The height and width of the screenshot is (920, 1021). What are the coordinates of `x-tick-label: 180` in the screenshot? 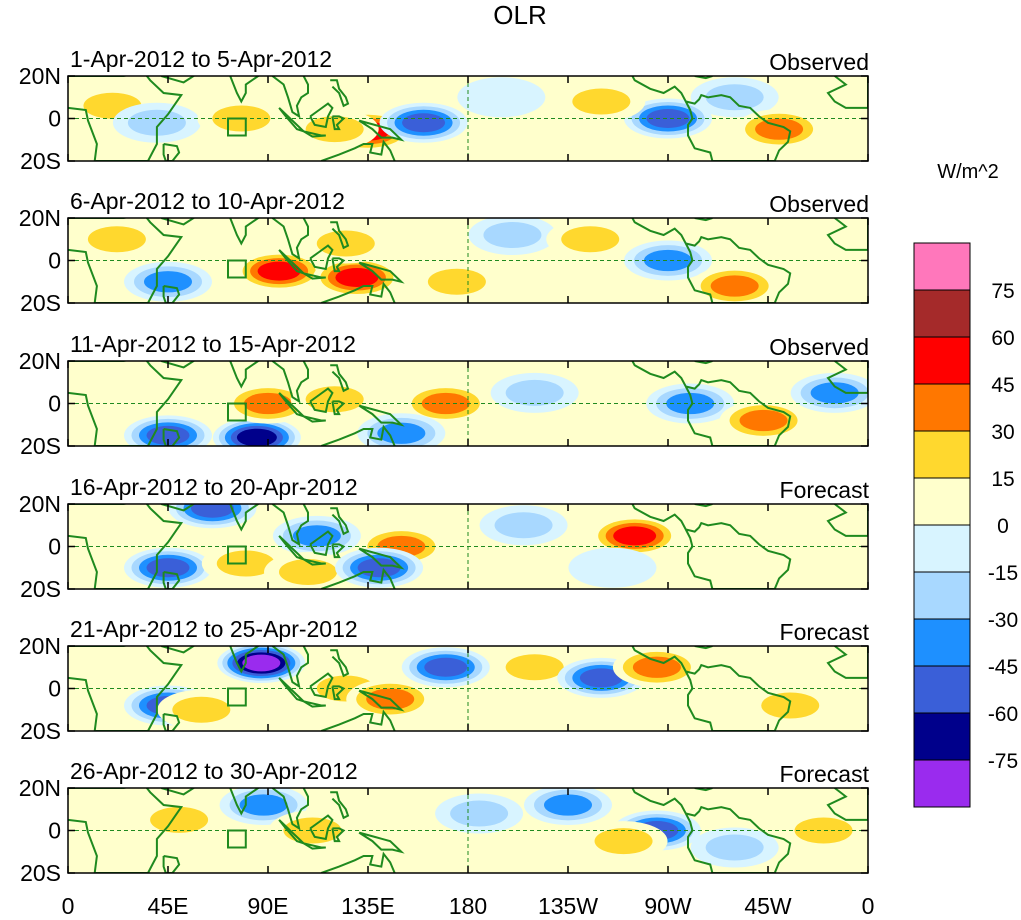 It's located at (468, 906).